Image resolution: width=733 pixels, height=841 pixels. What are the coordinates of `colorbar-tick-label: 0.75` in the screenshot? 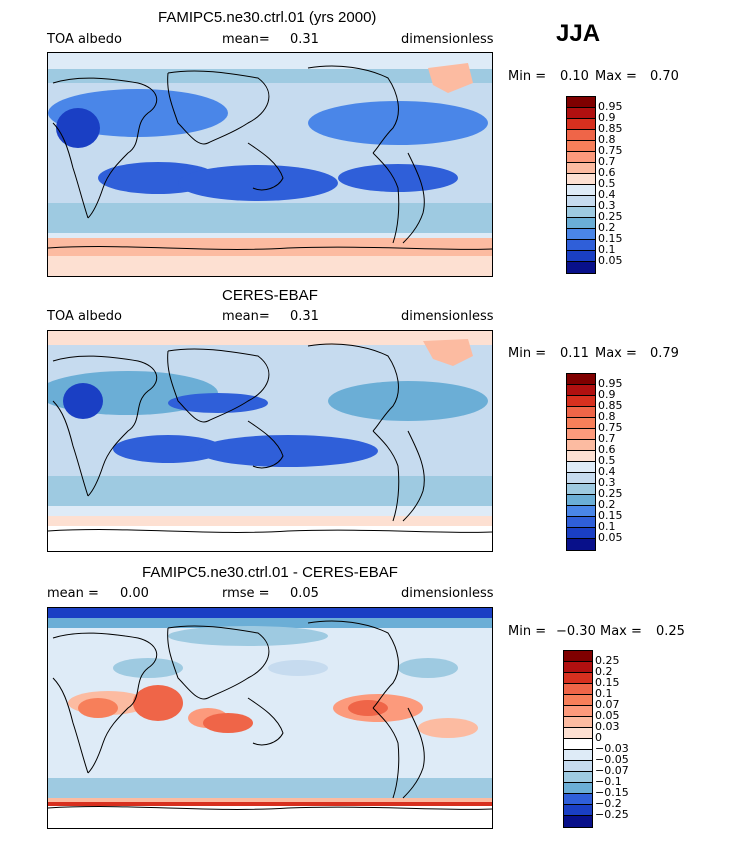 It's located at (610, 150).